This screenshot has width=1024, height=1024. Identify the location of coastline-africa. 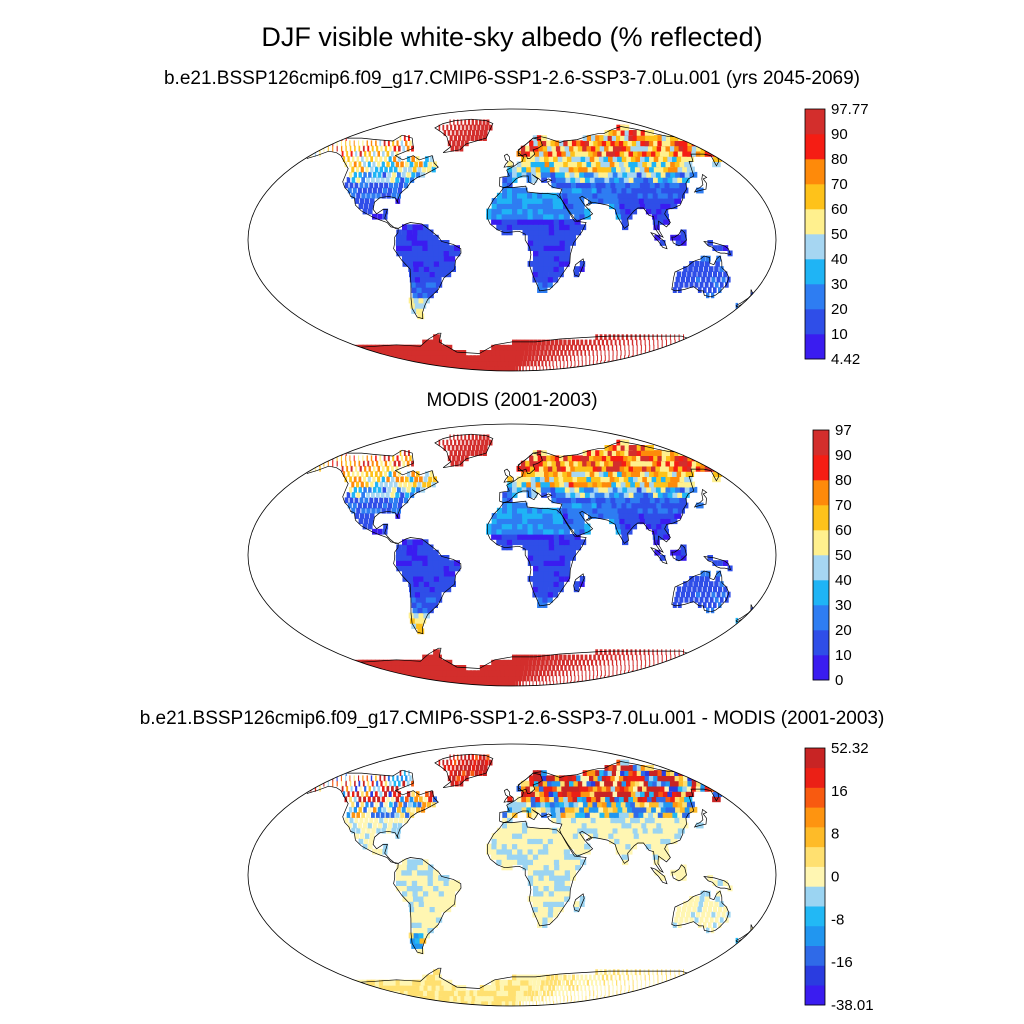
(537, 553).